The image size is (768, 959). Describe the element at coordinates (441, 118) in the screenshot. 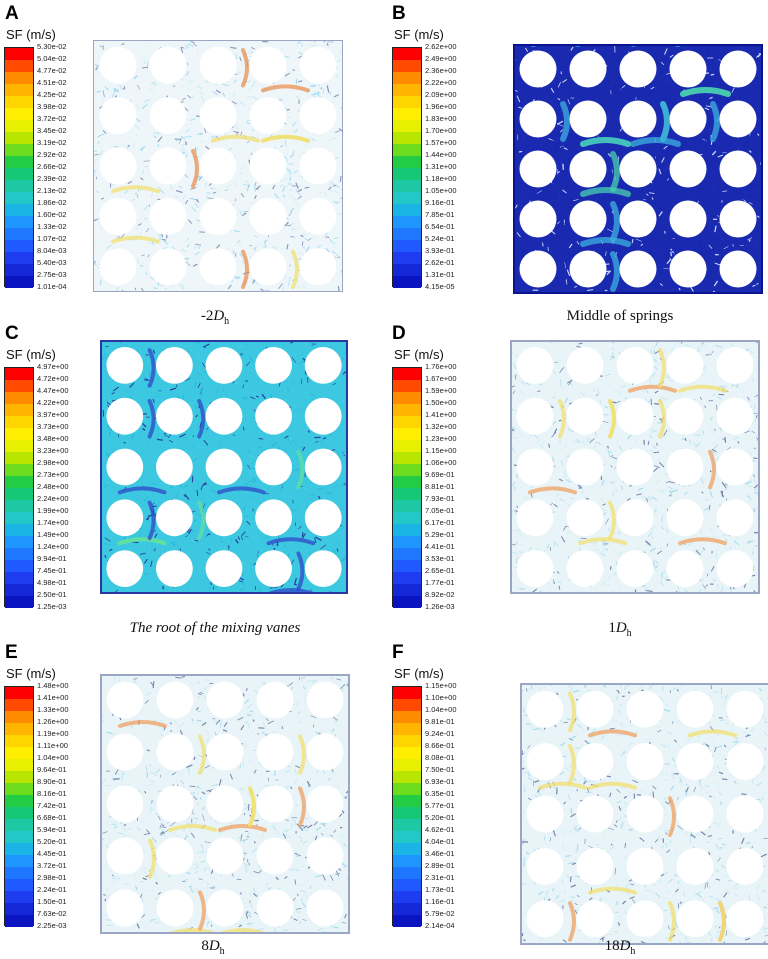

I see `colorbar-tick-label: 1.83e+00` at that location.